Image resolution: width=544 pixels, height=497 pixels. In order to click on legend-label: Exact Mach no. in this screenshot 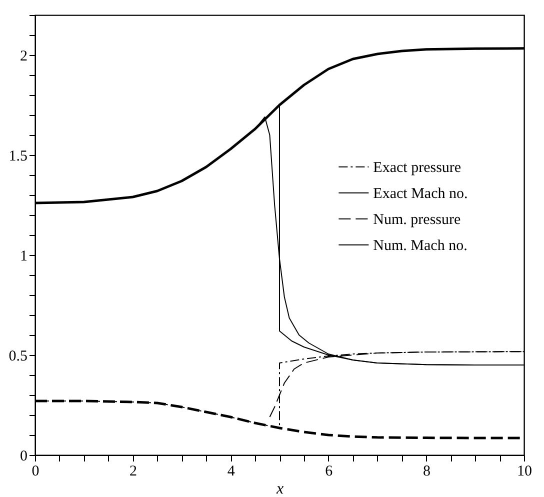, I will do `click(420, 194)`.